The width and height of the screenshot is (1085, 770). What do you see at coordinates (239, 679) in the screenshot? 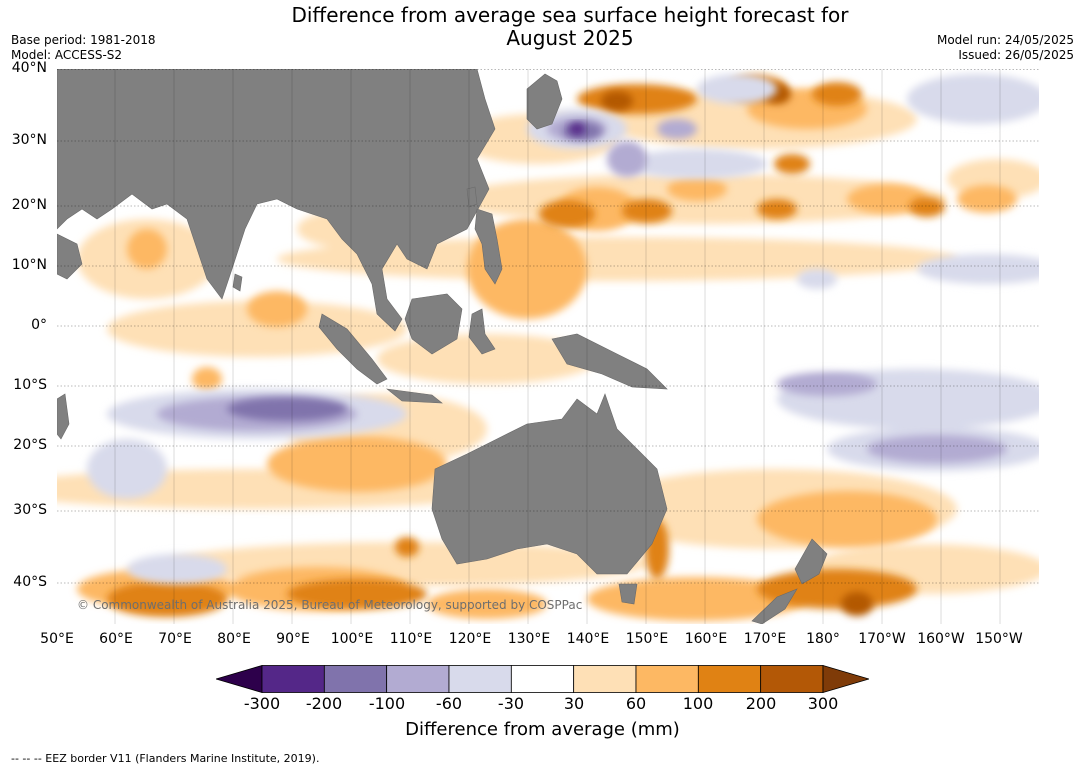
I see `colorbar-extend-low` at bounding box center [239, 679].